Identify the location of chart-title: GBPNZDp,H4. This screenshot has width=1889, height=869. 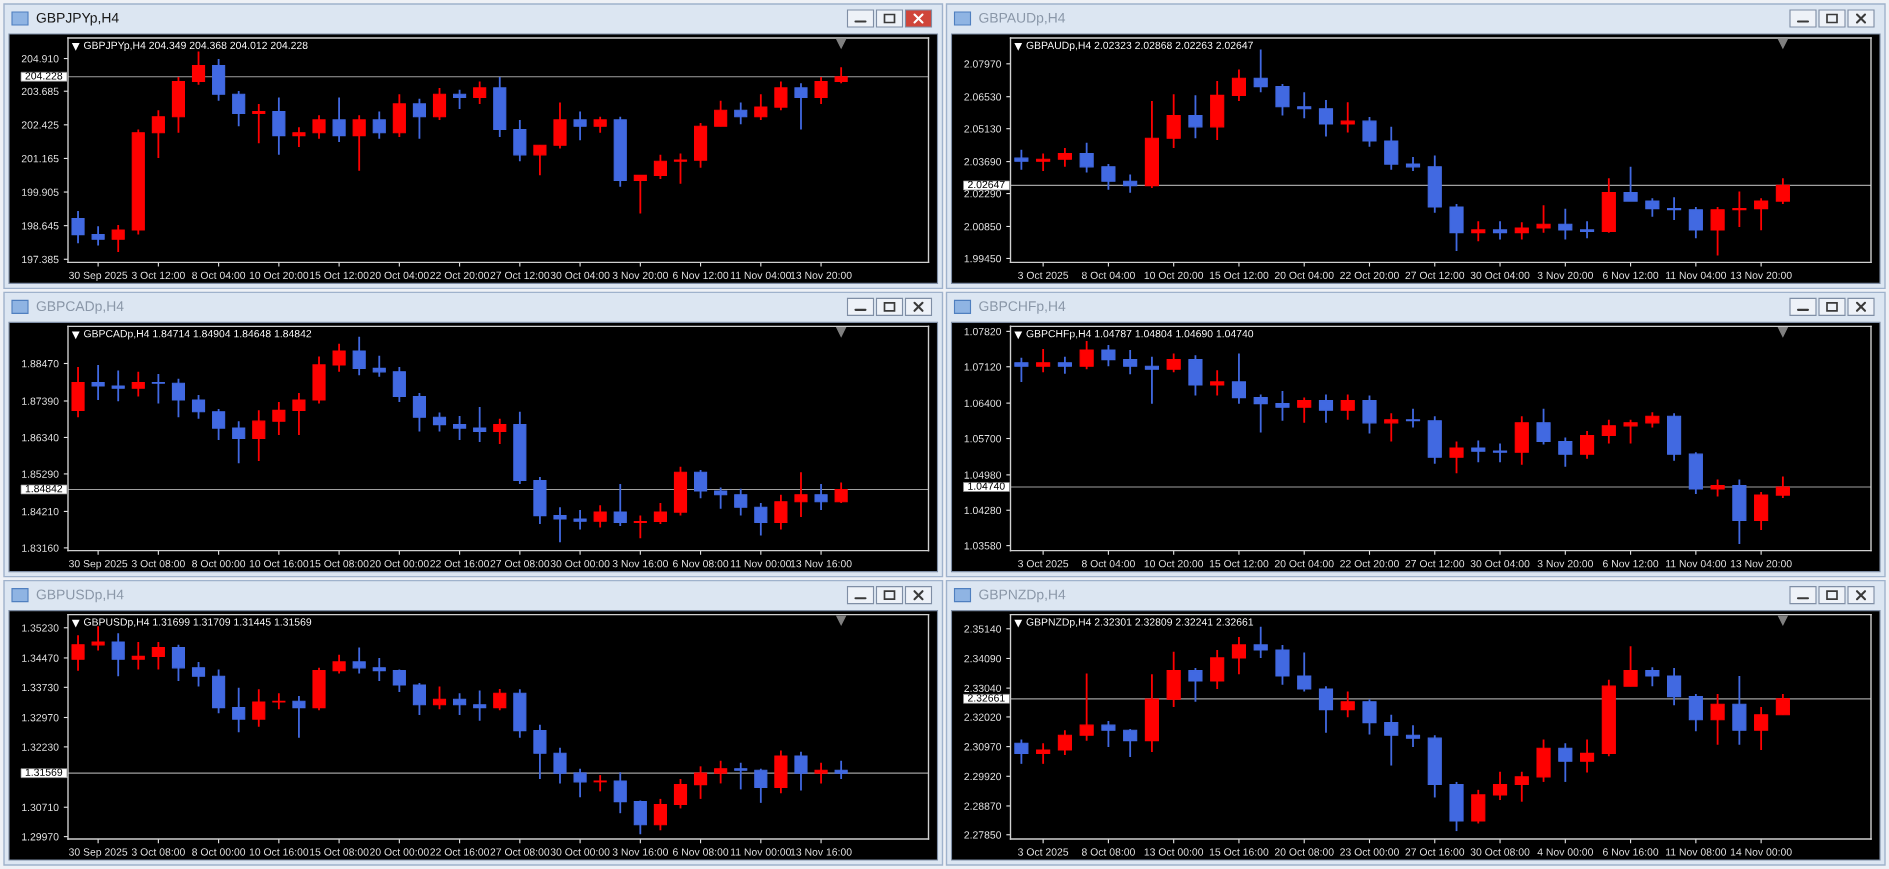
(1022, 596).